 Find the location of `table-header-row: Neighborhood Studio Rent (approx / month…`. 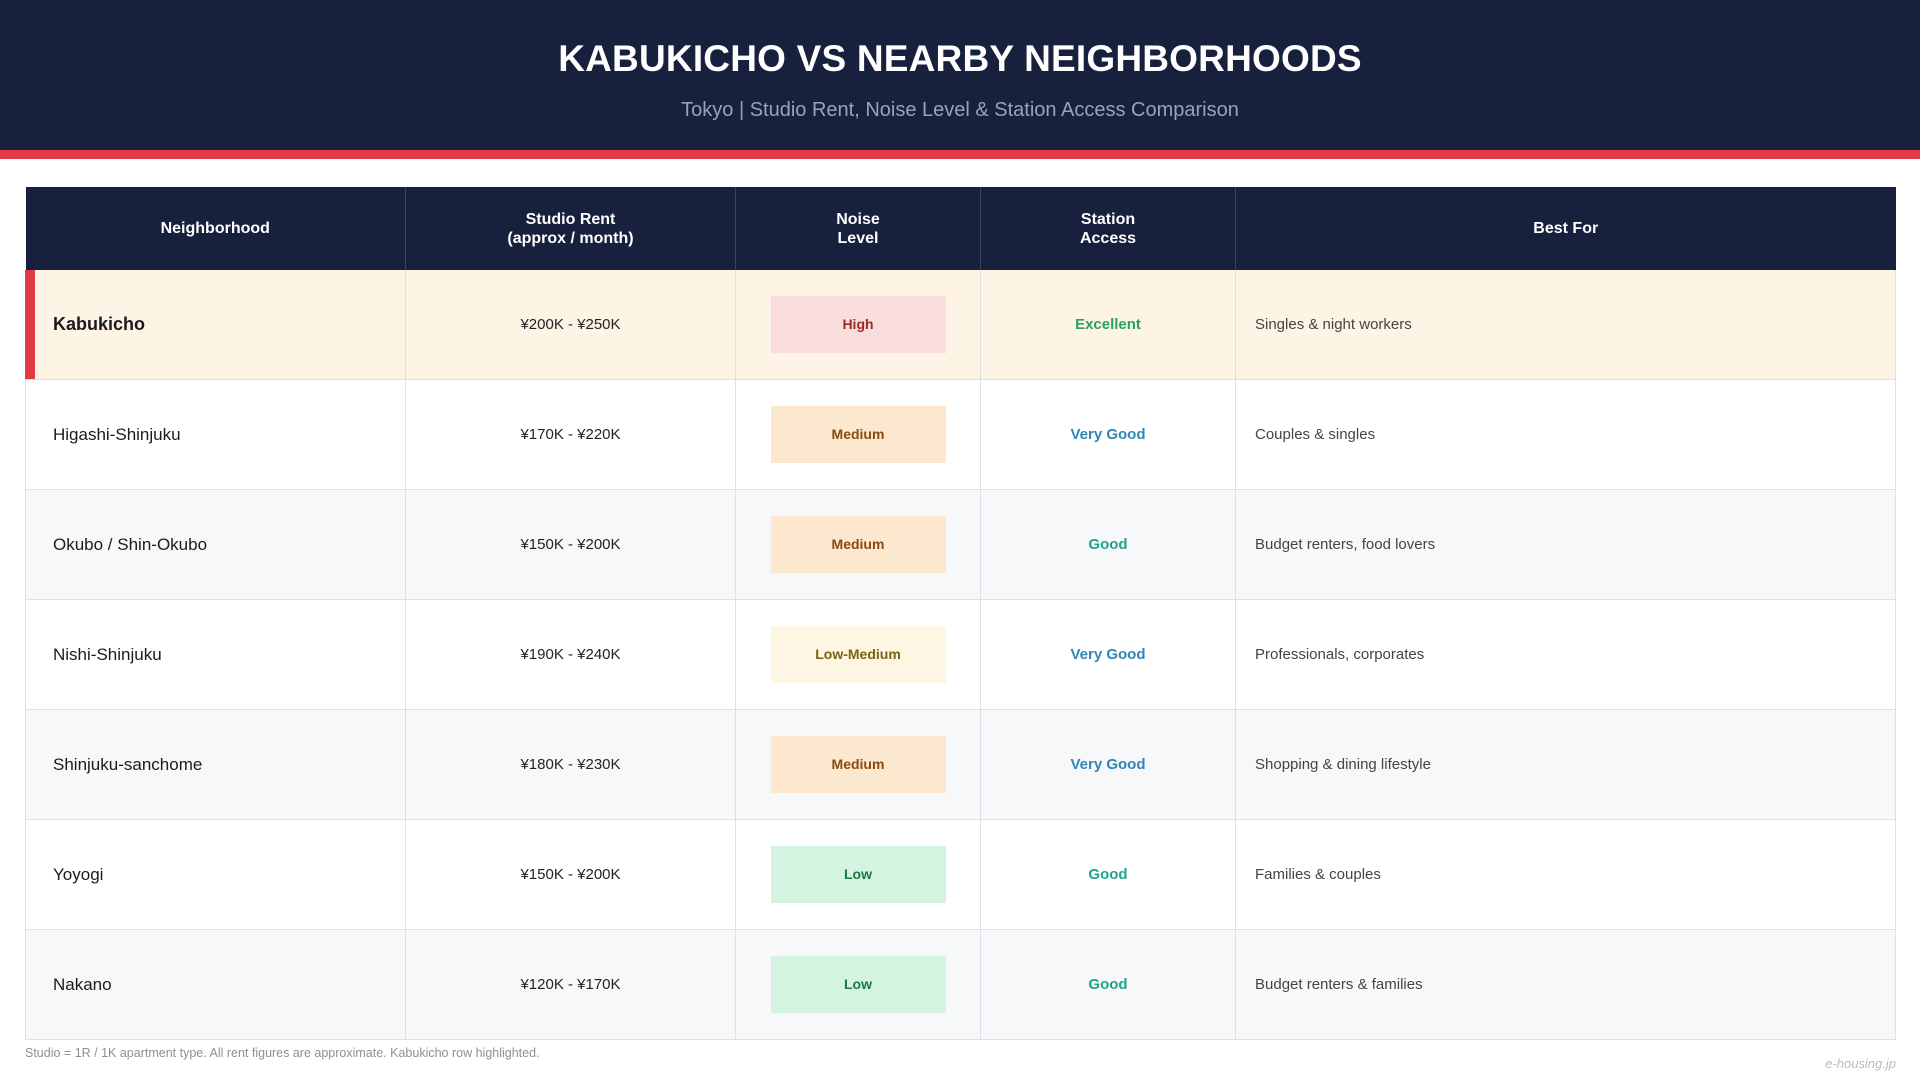

table-header-row: Neighborhood Studio Rent (approx / month… is located at coordinates (960, 228).